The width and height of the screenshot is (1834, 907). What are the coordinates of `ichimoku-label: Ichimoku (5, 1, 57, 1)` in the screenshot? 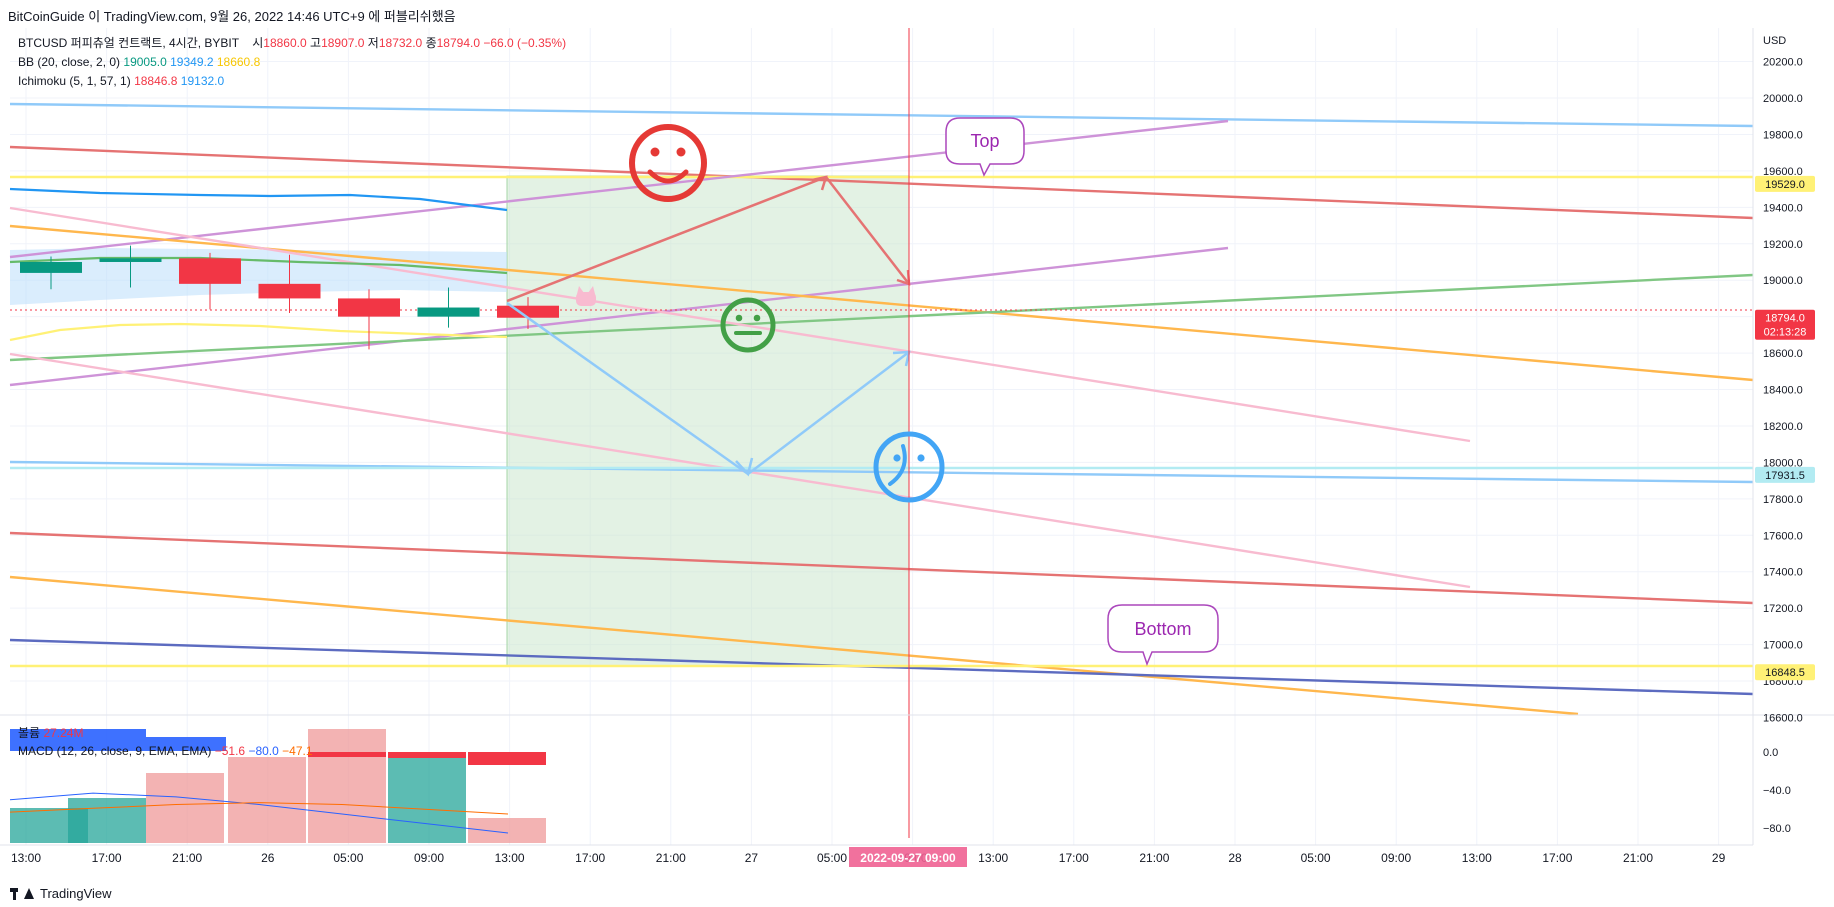 It's located at (74, 81).